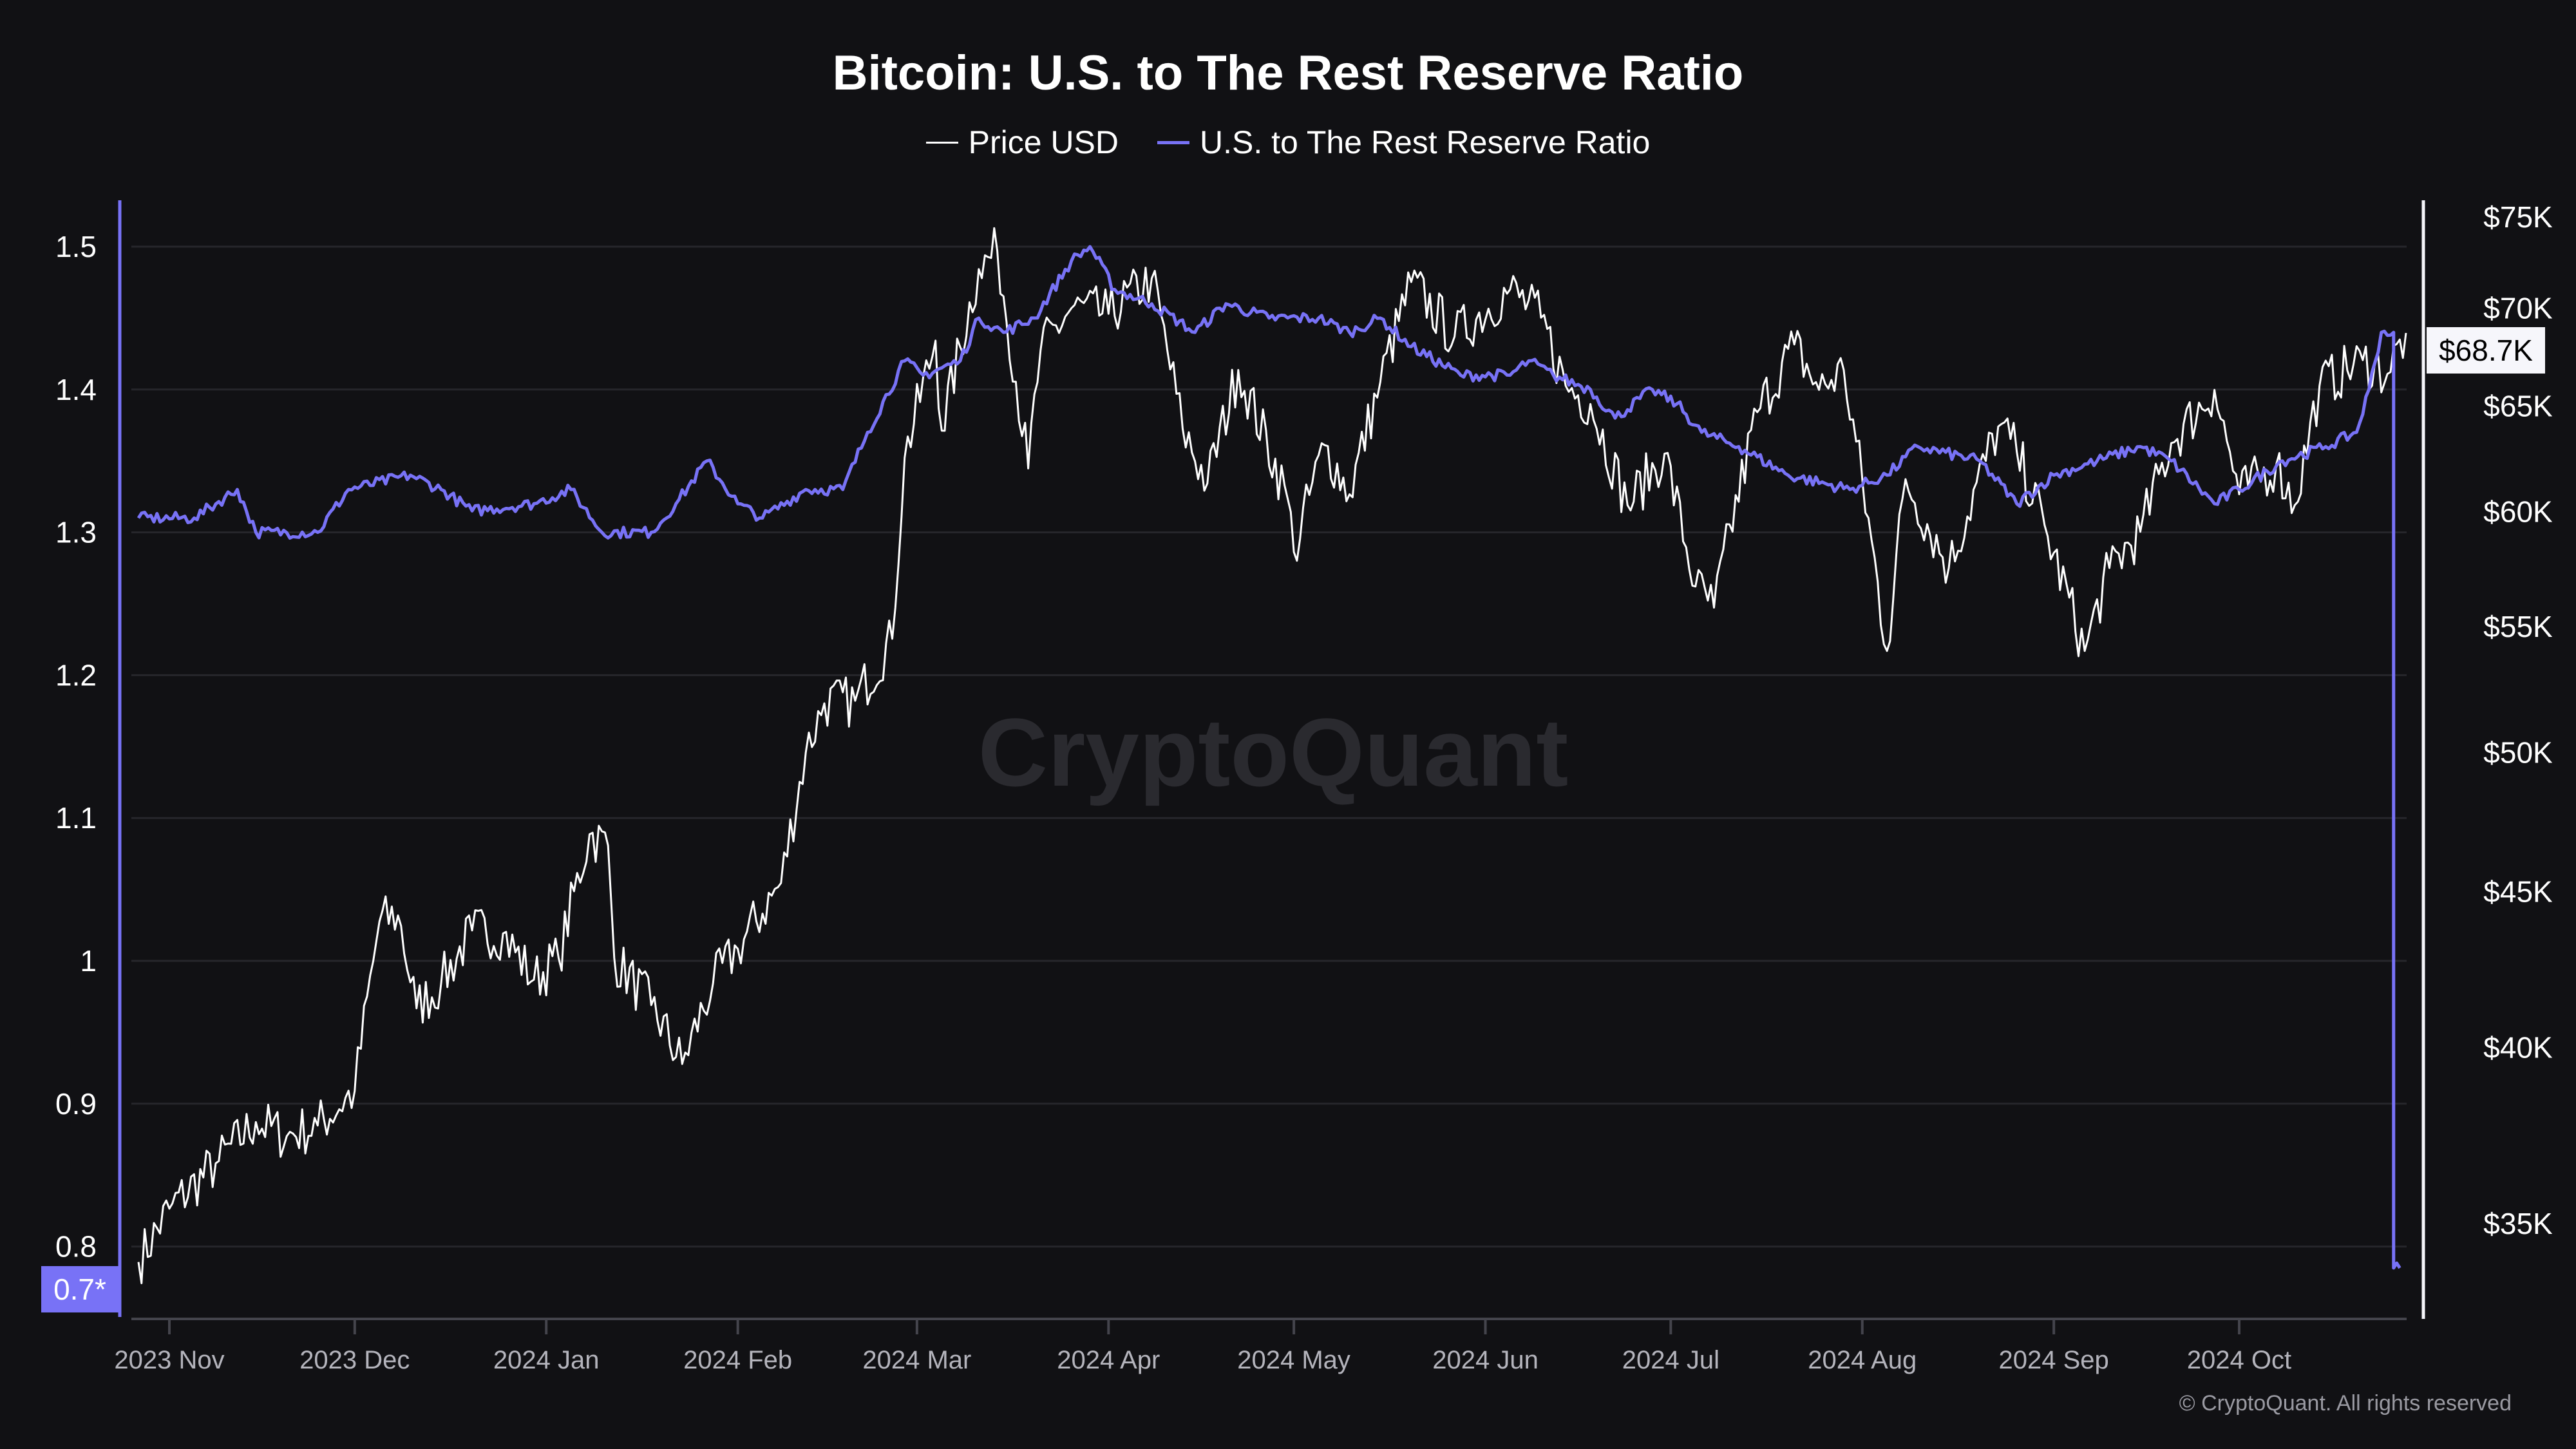 The image size is (2576, 1449). I want to click on legend-swatch-ratio, so click(1173, 142).